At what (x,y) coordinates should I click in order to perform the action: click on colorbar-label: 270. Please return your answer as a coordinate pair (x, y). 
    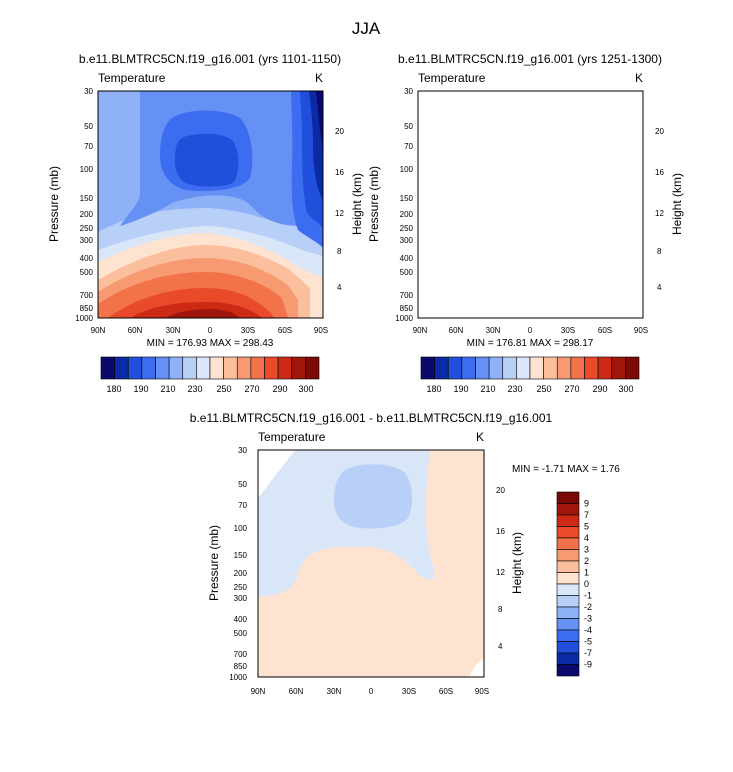
    Looking at the image, I should click on (251, 389).